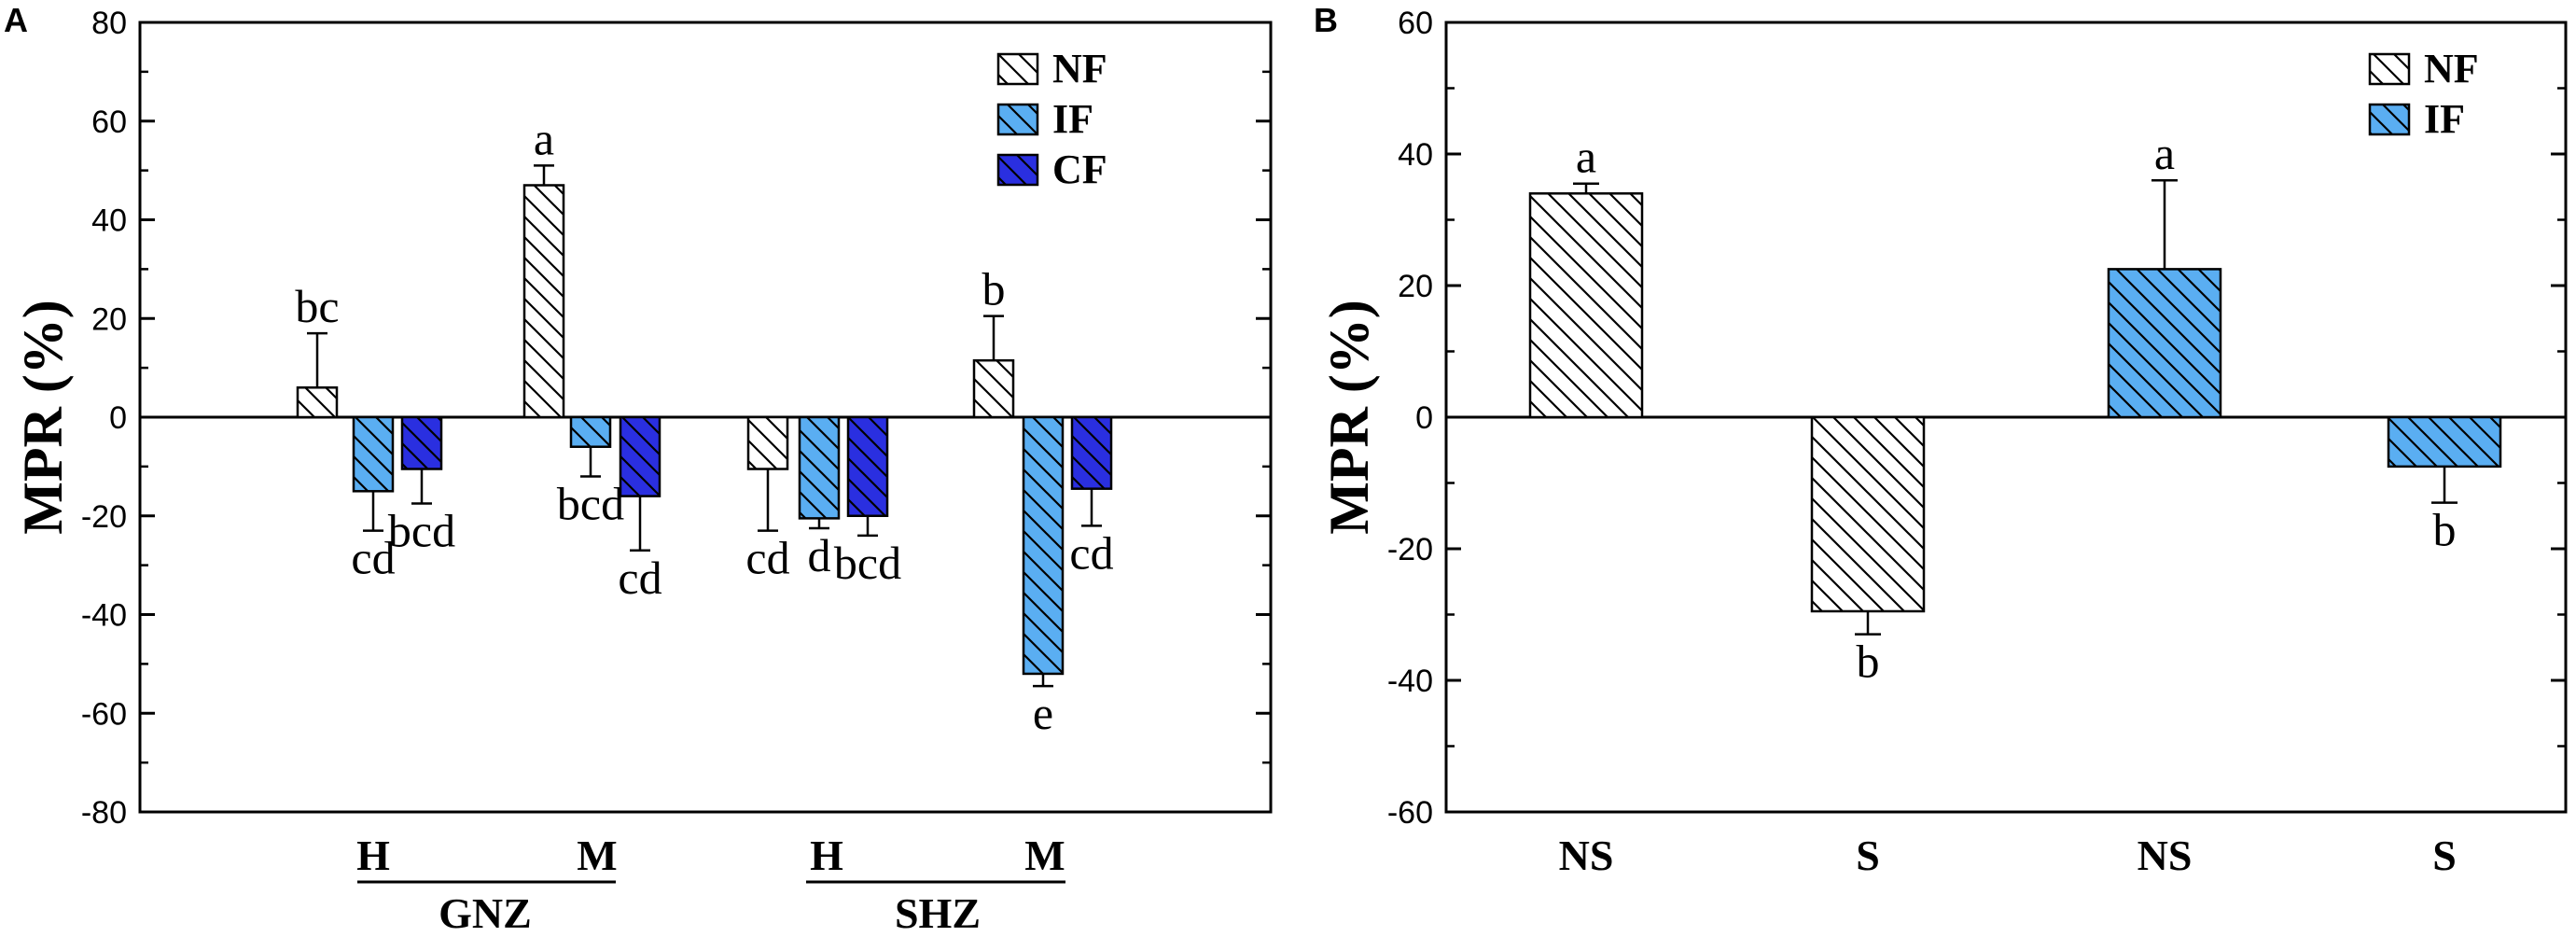 The image size is (2576, 937). Describe the element at coordinates (317, 402) in the screenshot. I see `bar-nf-gnz-h` at that location.